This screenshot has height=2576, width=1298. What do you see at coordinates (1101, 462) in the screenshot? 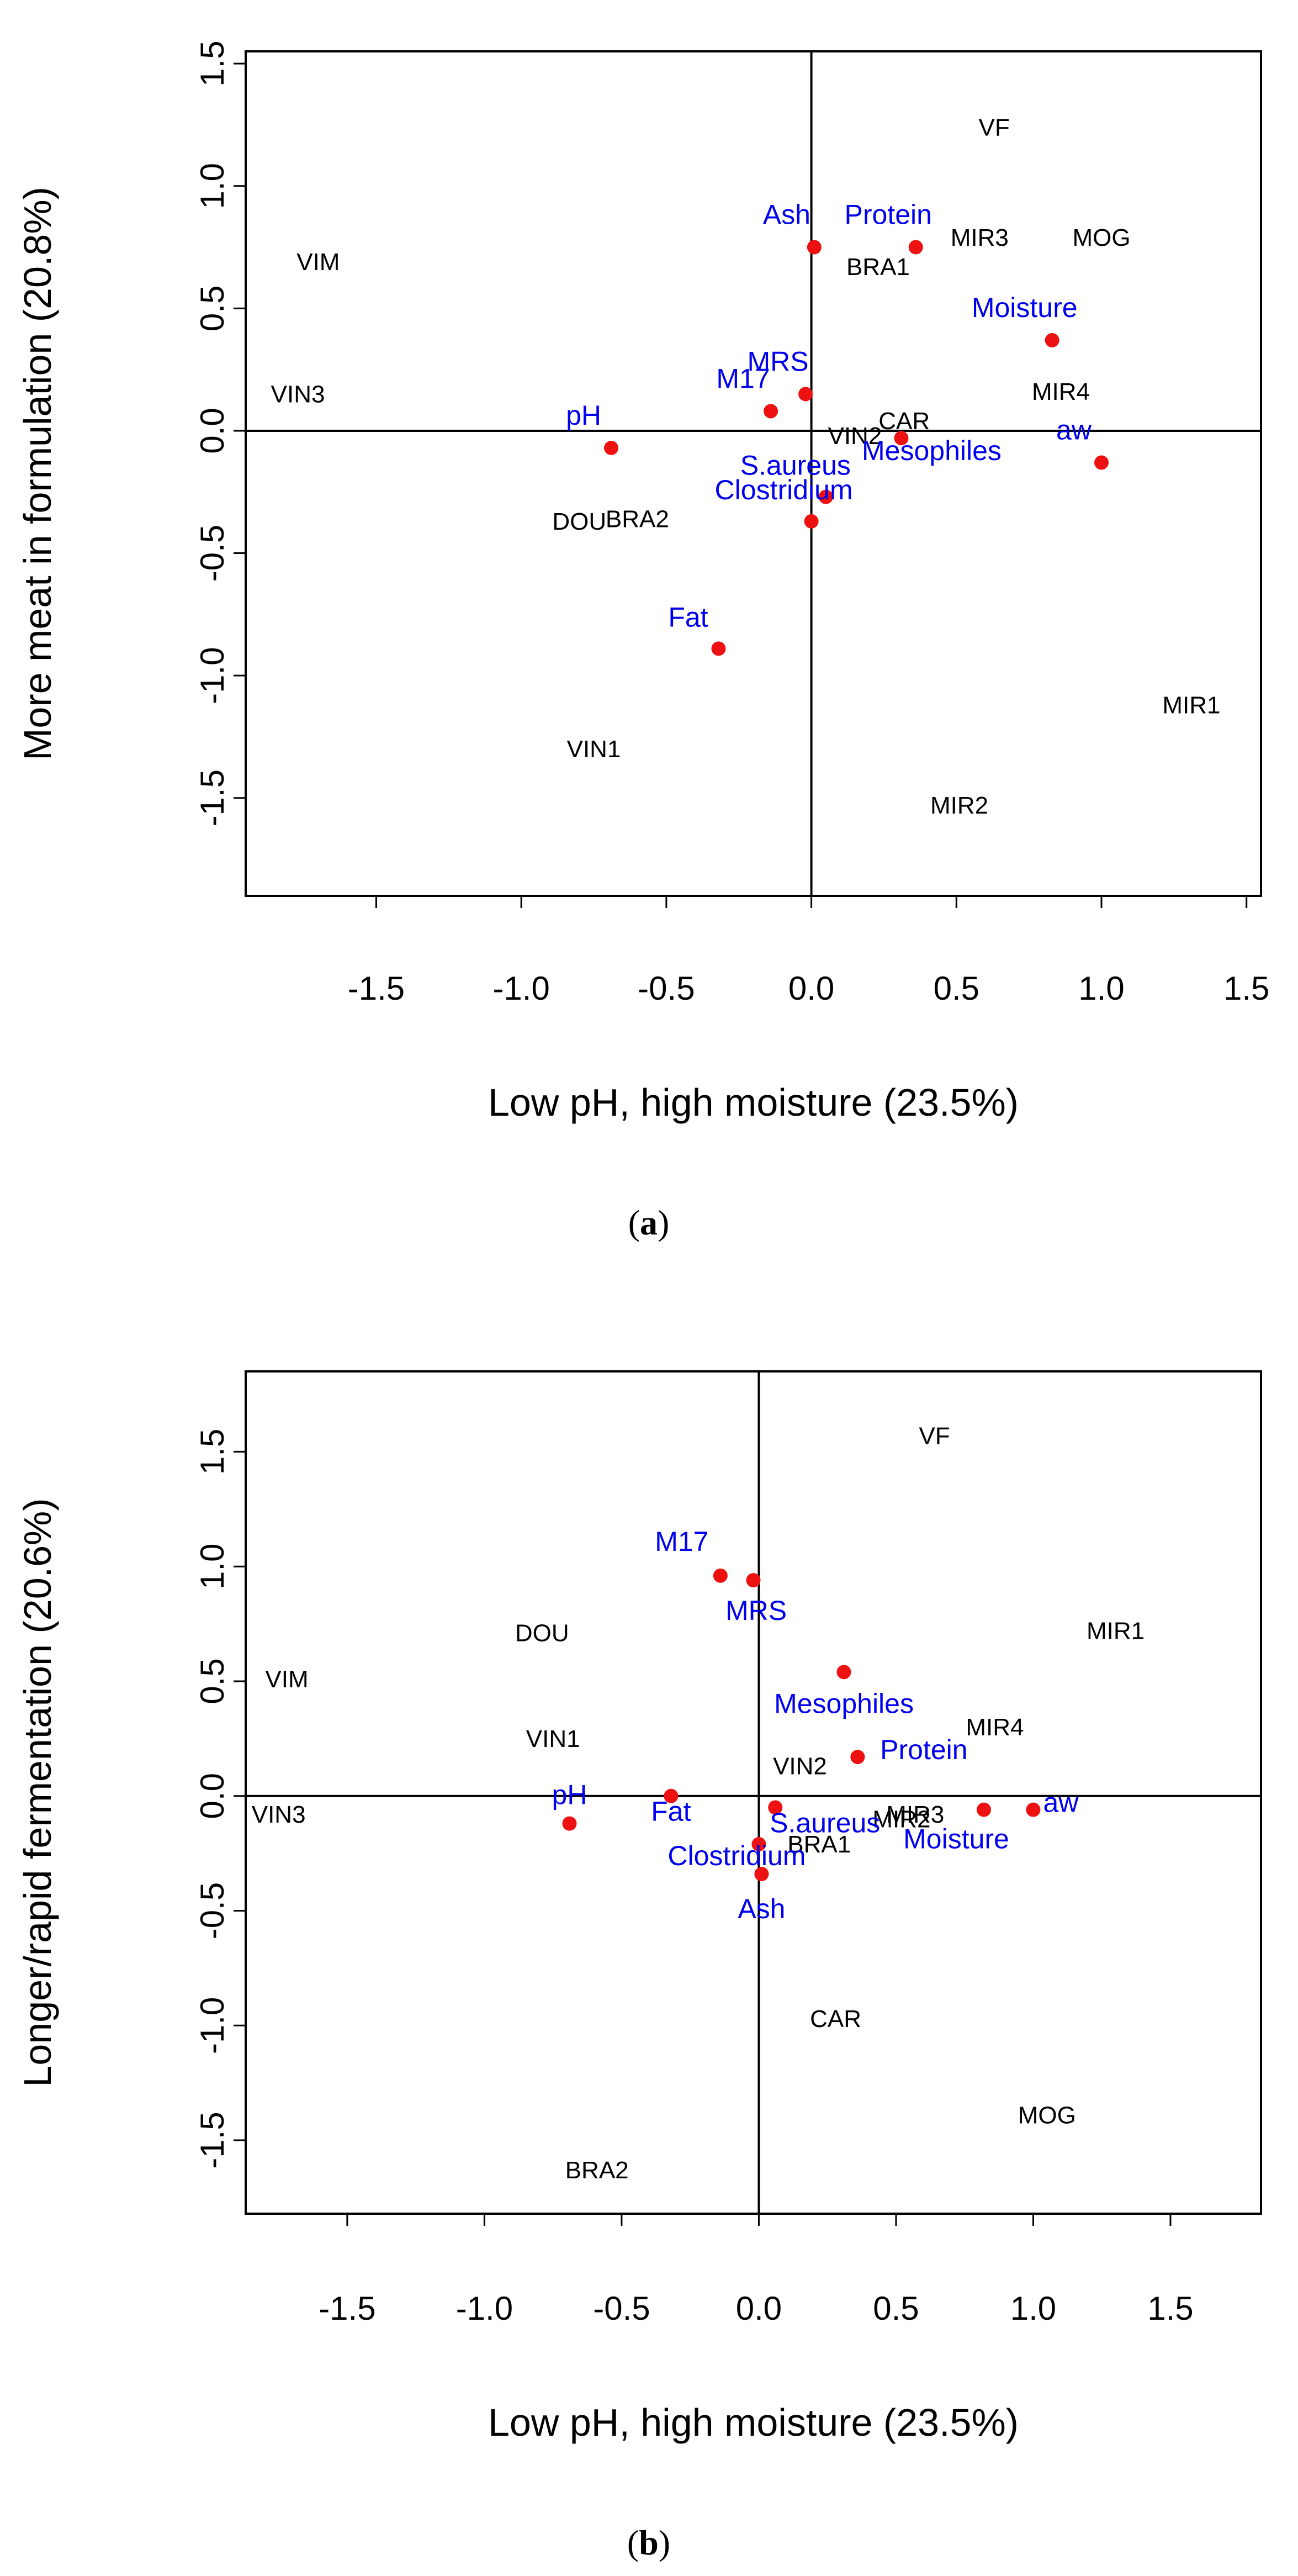
I see `variable-point-aw` at bounding box center [1101, 462].